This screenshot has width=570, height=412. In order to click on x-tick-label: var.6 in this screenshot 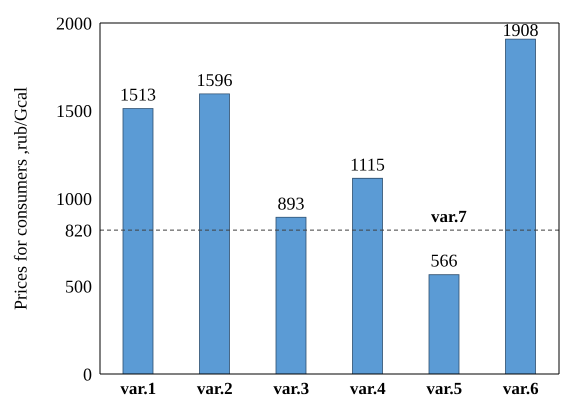, I will do `click(520, 388)`.